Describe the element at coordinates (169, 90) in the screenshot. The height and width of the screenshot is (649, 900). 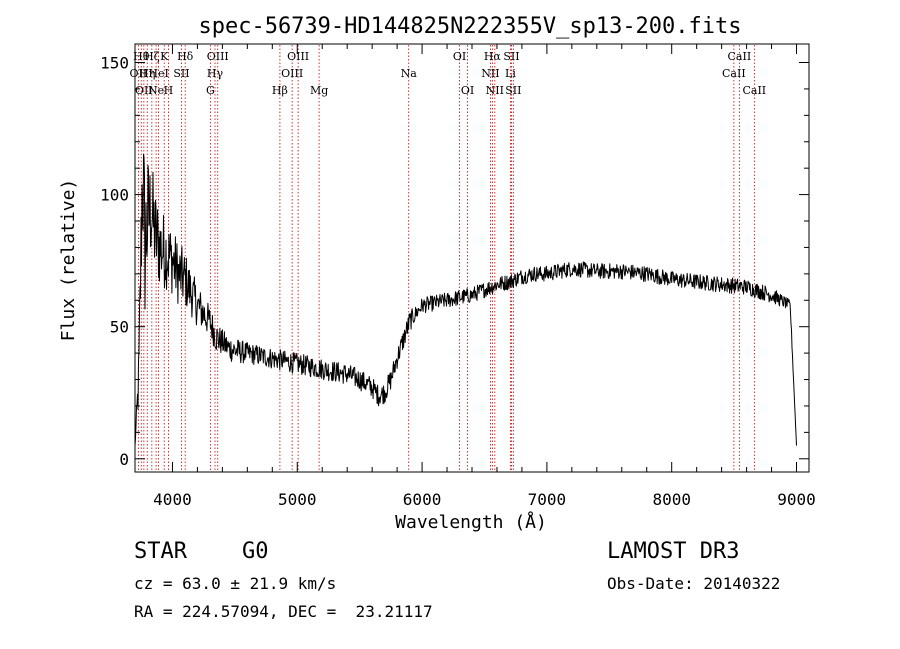
I see `line-label: H` at that location.